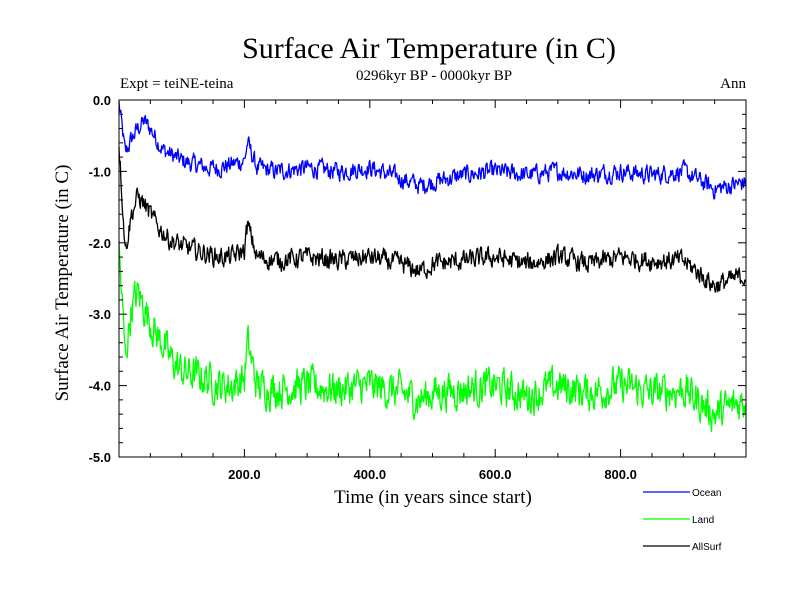  What do you see at coordinates (100, 386) in the screenshot?
I see `y-tick-label: -4.0` at bounding box center [100, 386].